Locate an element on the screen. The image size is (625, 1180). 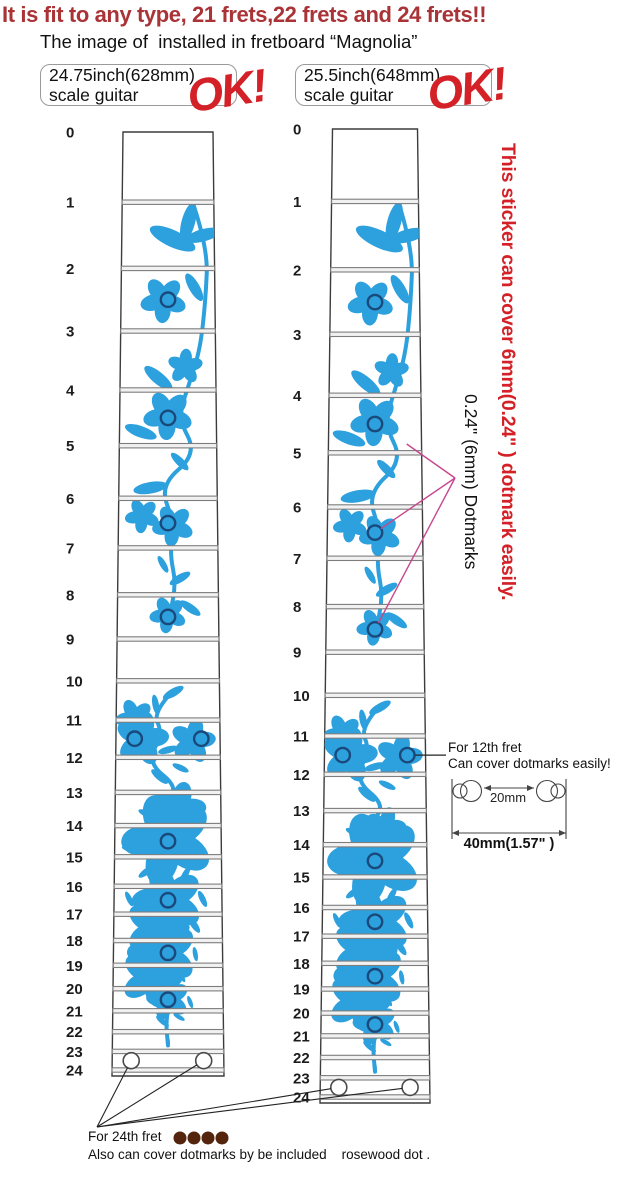
sticker-dot-circle is located at coordinates (547, 791).